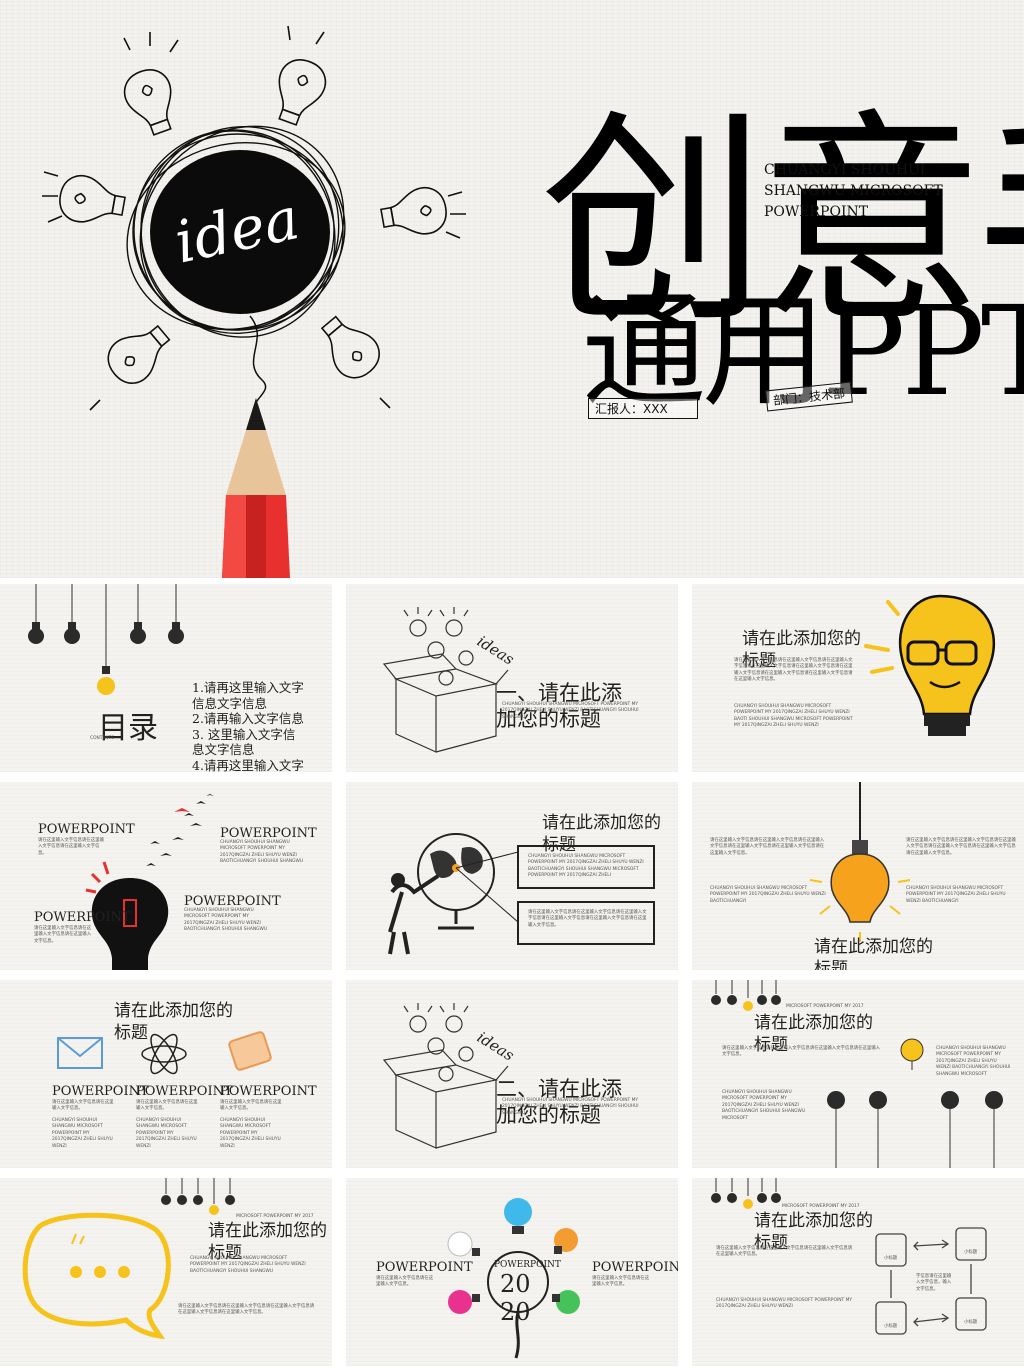  What do you see at coordinates (930, 665) in the screenshot?
I see `yellow-bulb-character` at bounding box center [930, 665].